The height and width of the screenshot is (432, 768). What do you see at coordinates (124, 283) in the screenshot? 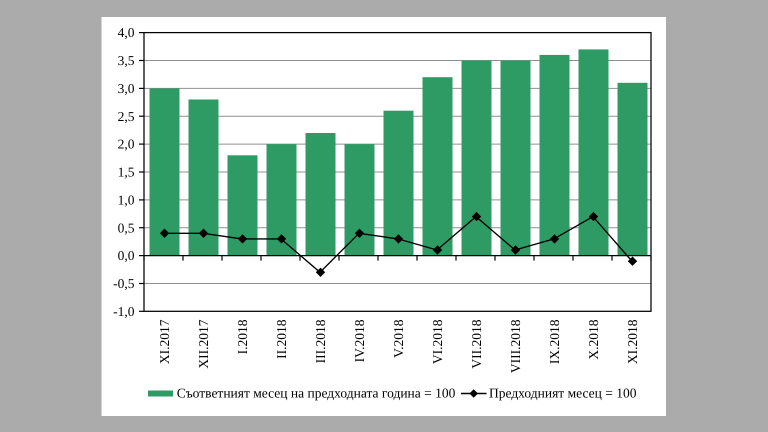
I see `svg-text: -0,5` at bounding box center [124, 283].